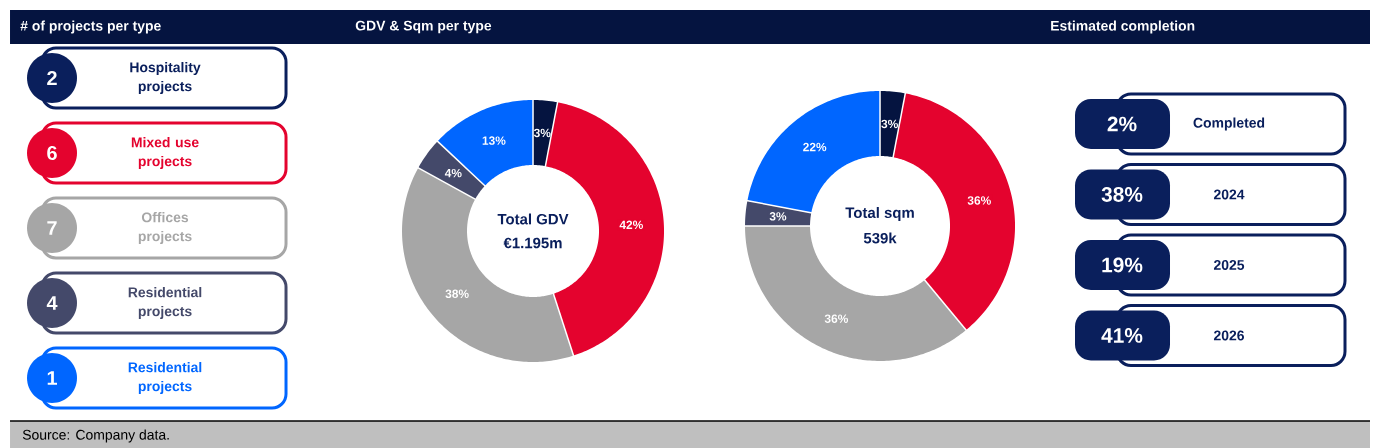  What do you see at coordinates (1228, 335) in the screenshot?
I see `category-label: 2026` at bounding box center [1228, 335].